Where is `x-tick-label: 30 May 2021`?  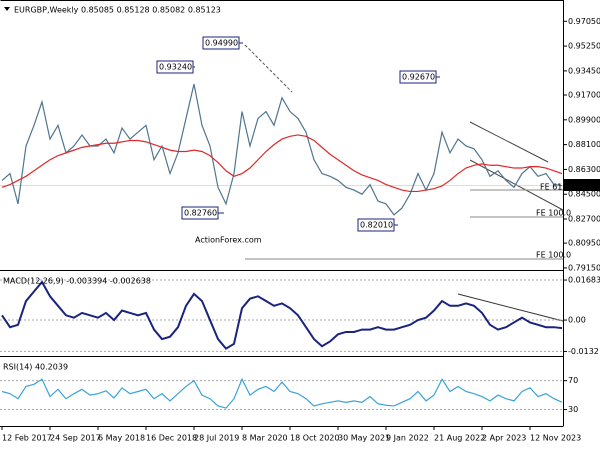 x-tick-label: 30 May 2021 is located at coordinates (364, 438).